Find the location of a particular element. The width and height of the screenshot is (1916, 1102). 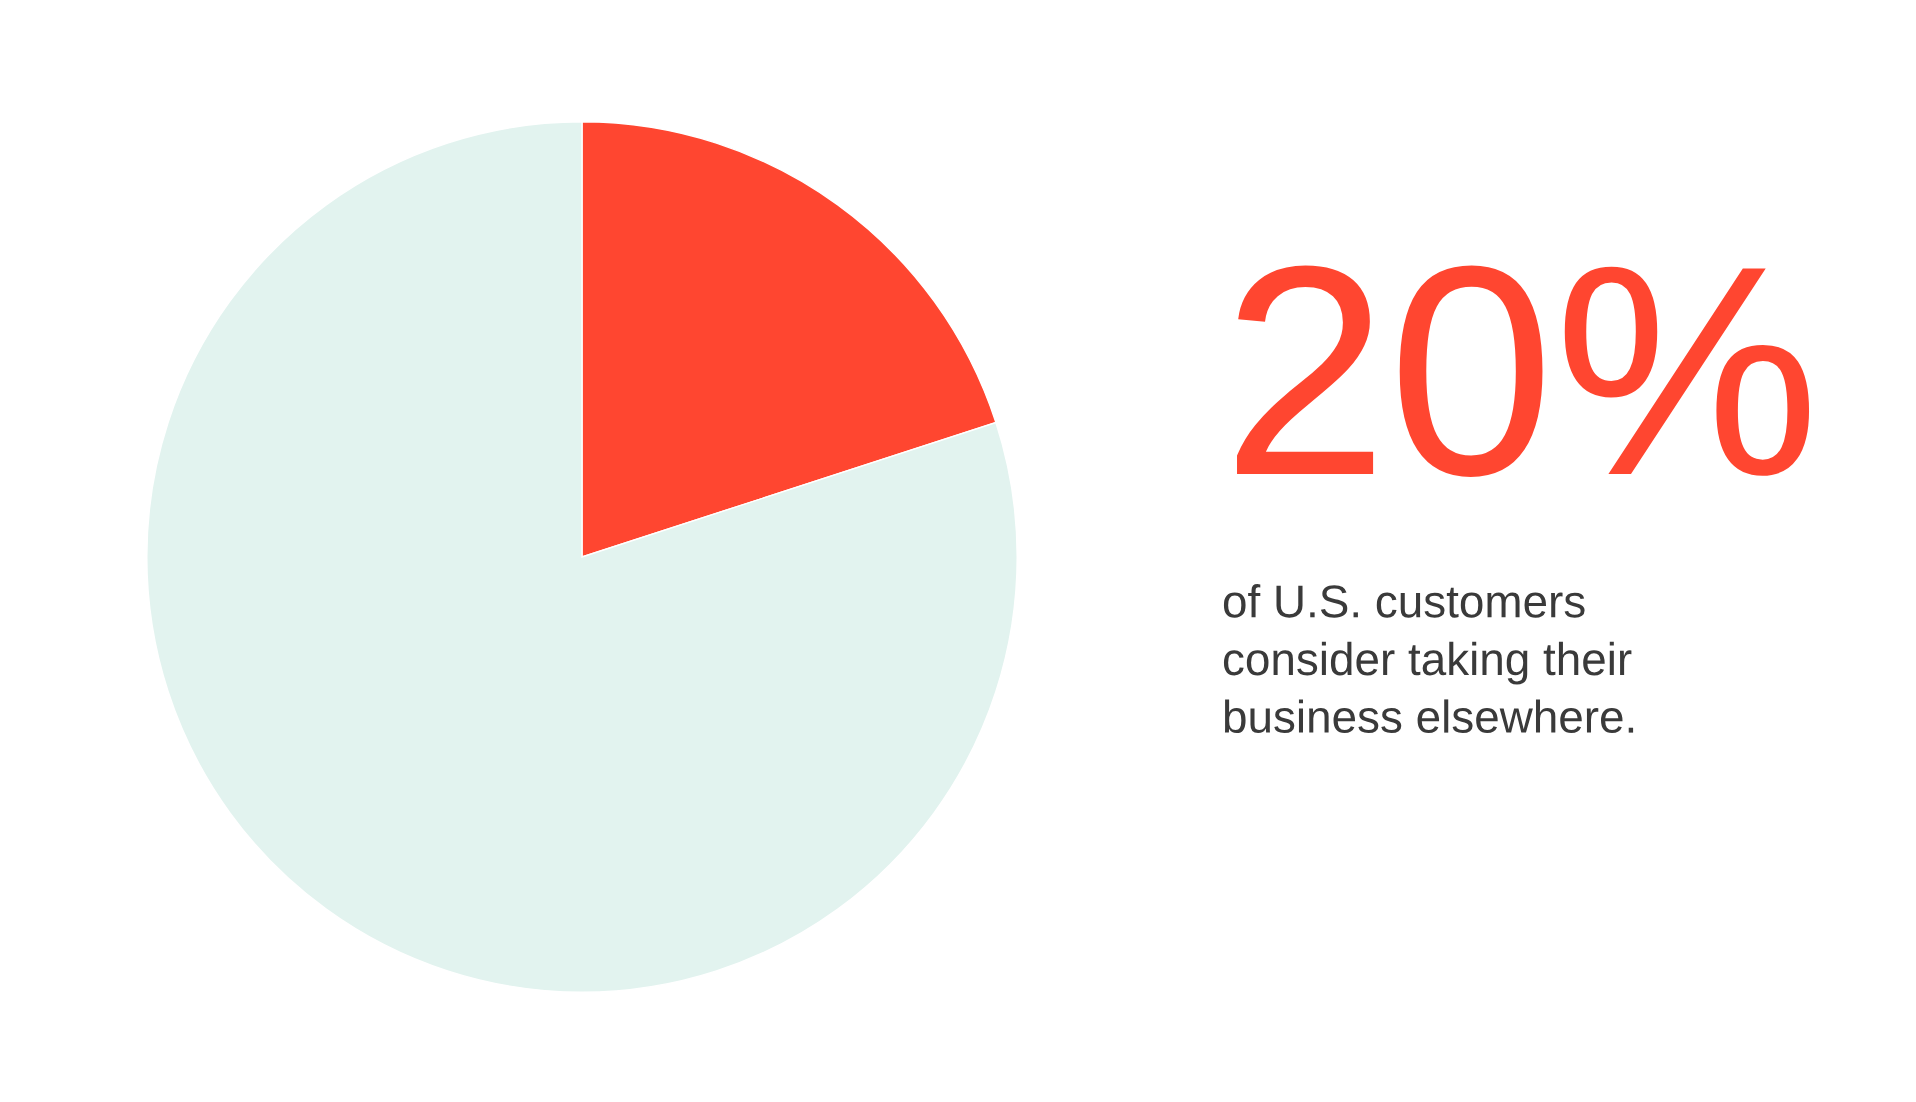

text: of U.S. customers consider taking their business elsewhere. is located at coordinates (1428, 659).